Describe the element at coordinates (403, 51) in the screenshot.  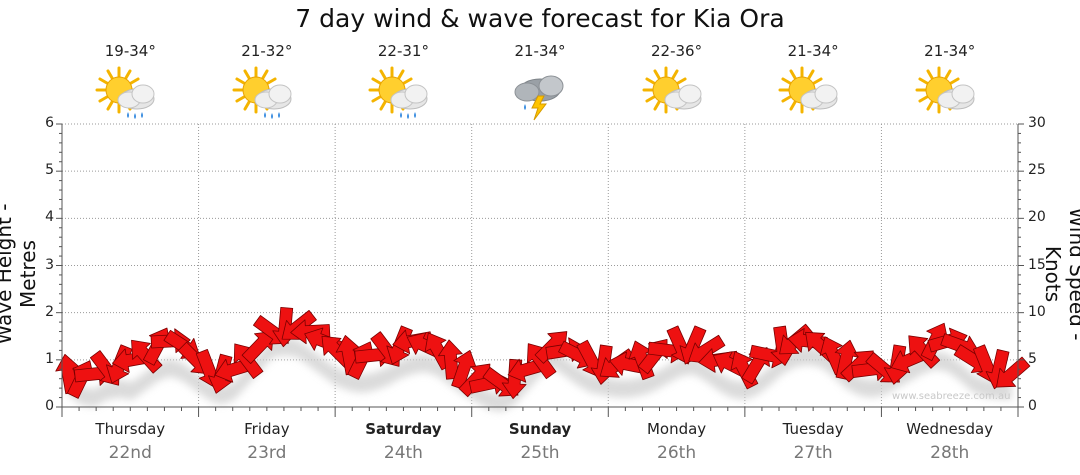
I see `temperature-range: 22-31°` at that location.